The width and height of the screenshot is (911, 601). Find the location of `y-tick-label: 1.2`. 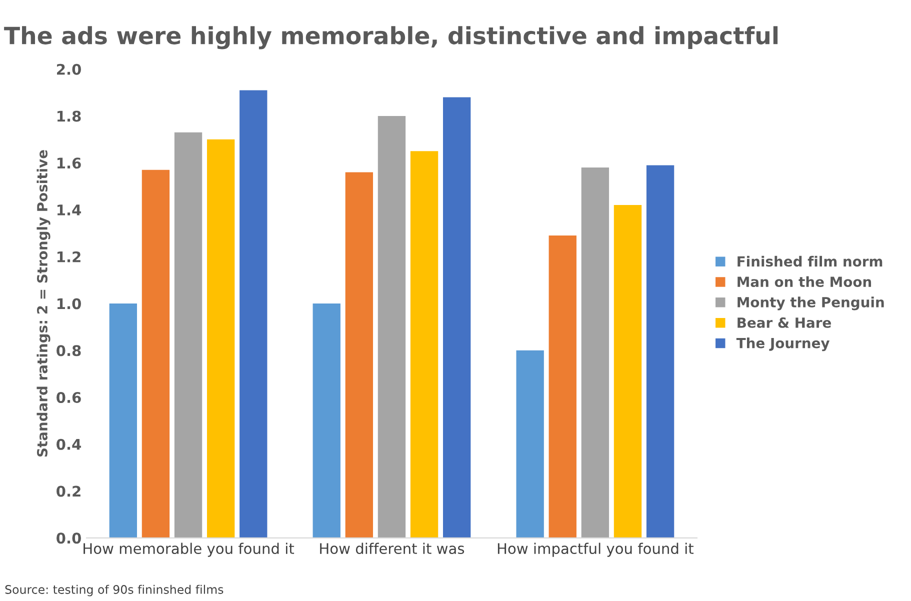

y-tick-label: 1.2 is located at coordinates (68, 256).